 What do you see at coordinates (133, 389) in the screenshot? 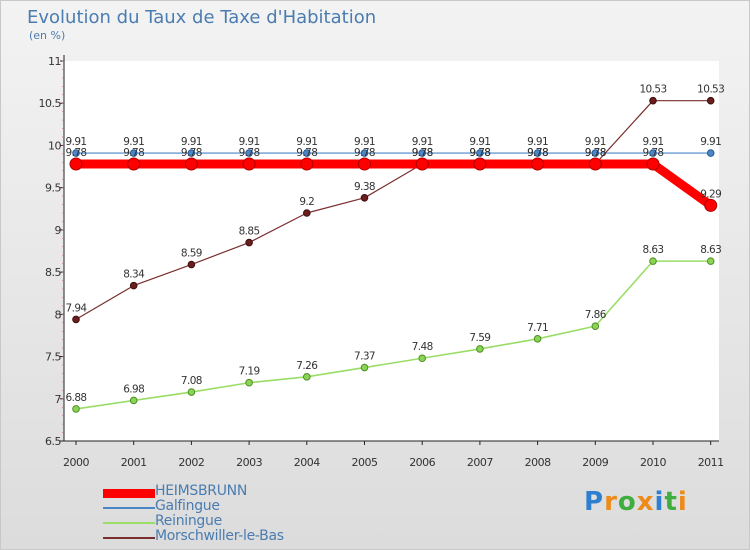
I see `data-label-2-1: 6.98` at bounding box center [133, 389].